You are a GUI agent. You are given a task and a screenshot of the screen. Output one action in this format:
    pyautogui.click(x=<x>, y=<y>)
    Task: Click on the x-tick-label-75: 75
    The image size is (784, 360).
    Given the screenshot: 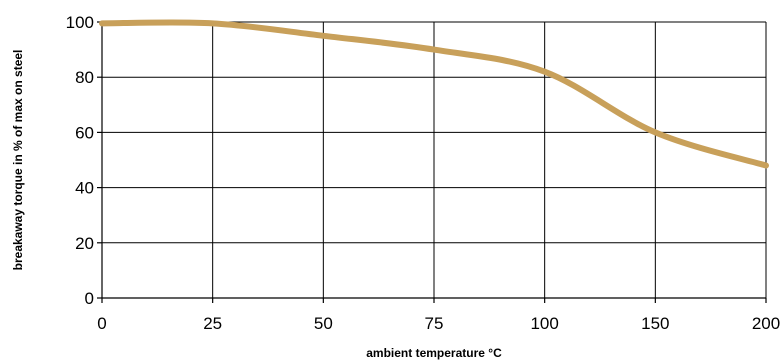 What is the action you would take?
    pyautogui.click(x=434, y=323)
    